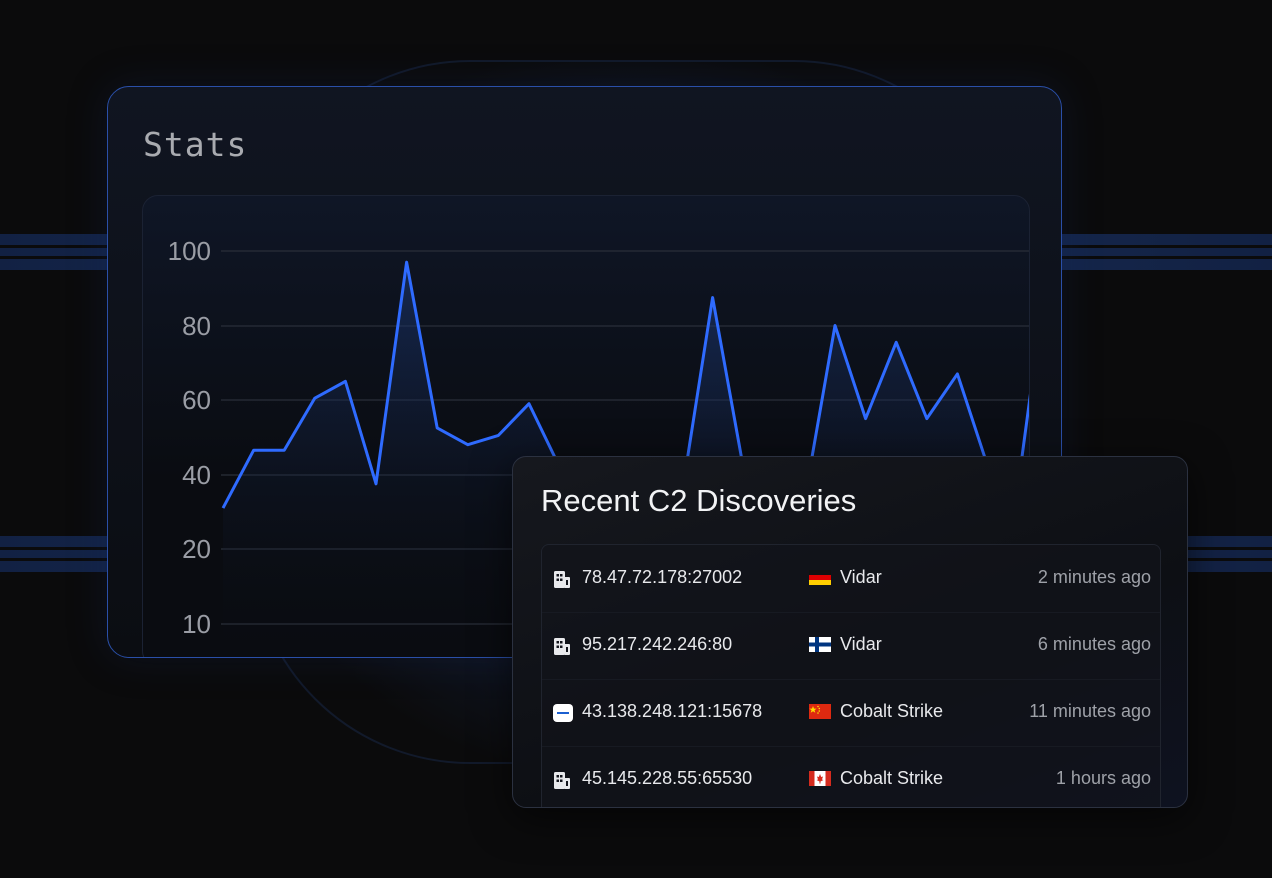  Describe the element at coordinates (563, 713) in the screenshot. I see `provider-logo-icon` at that location.